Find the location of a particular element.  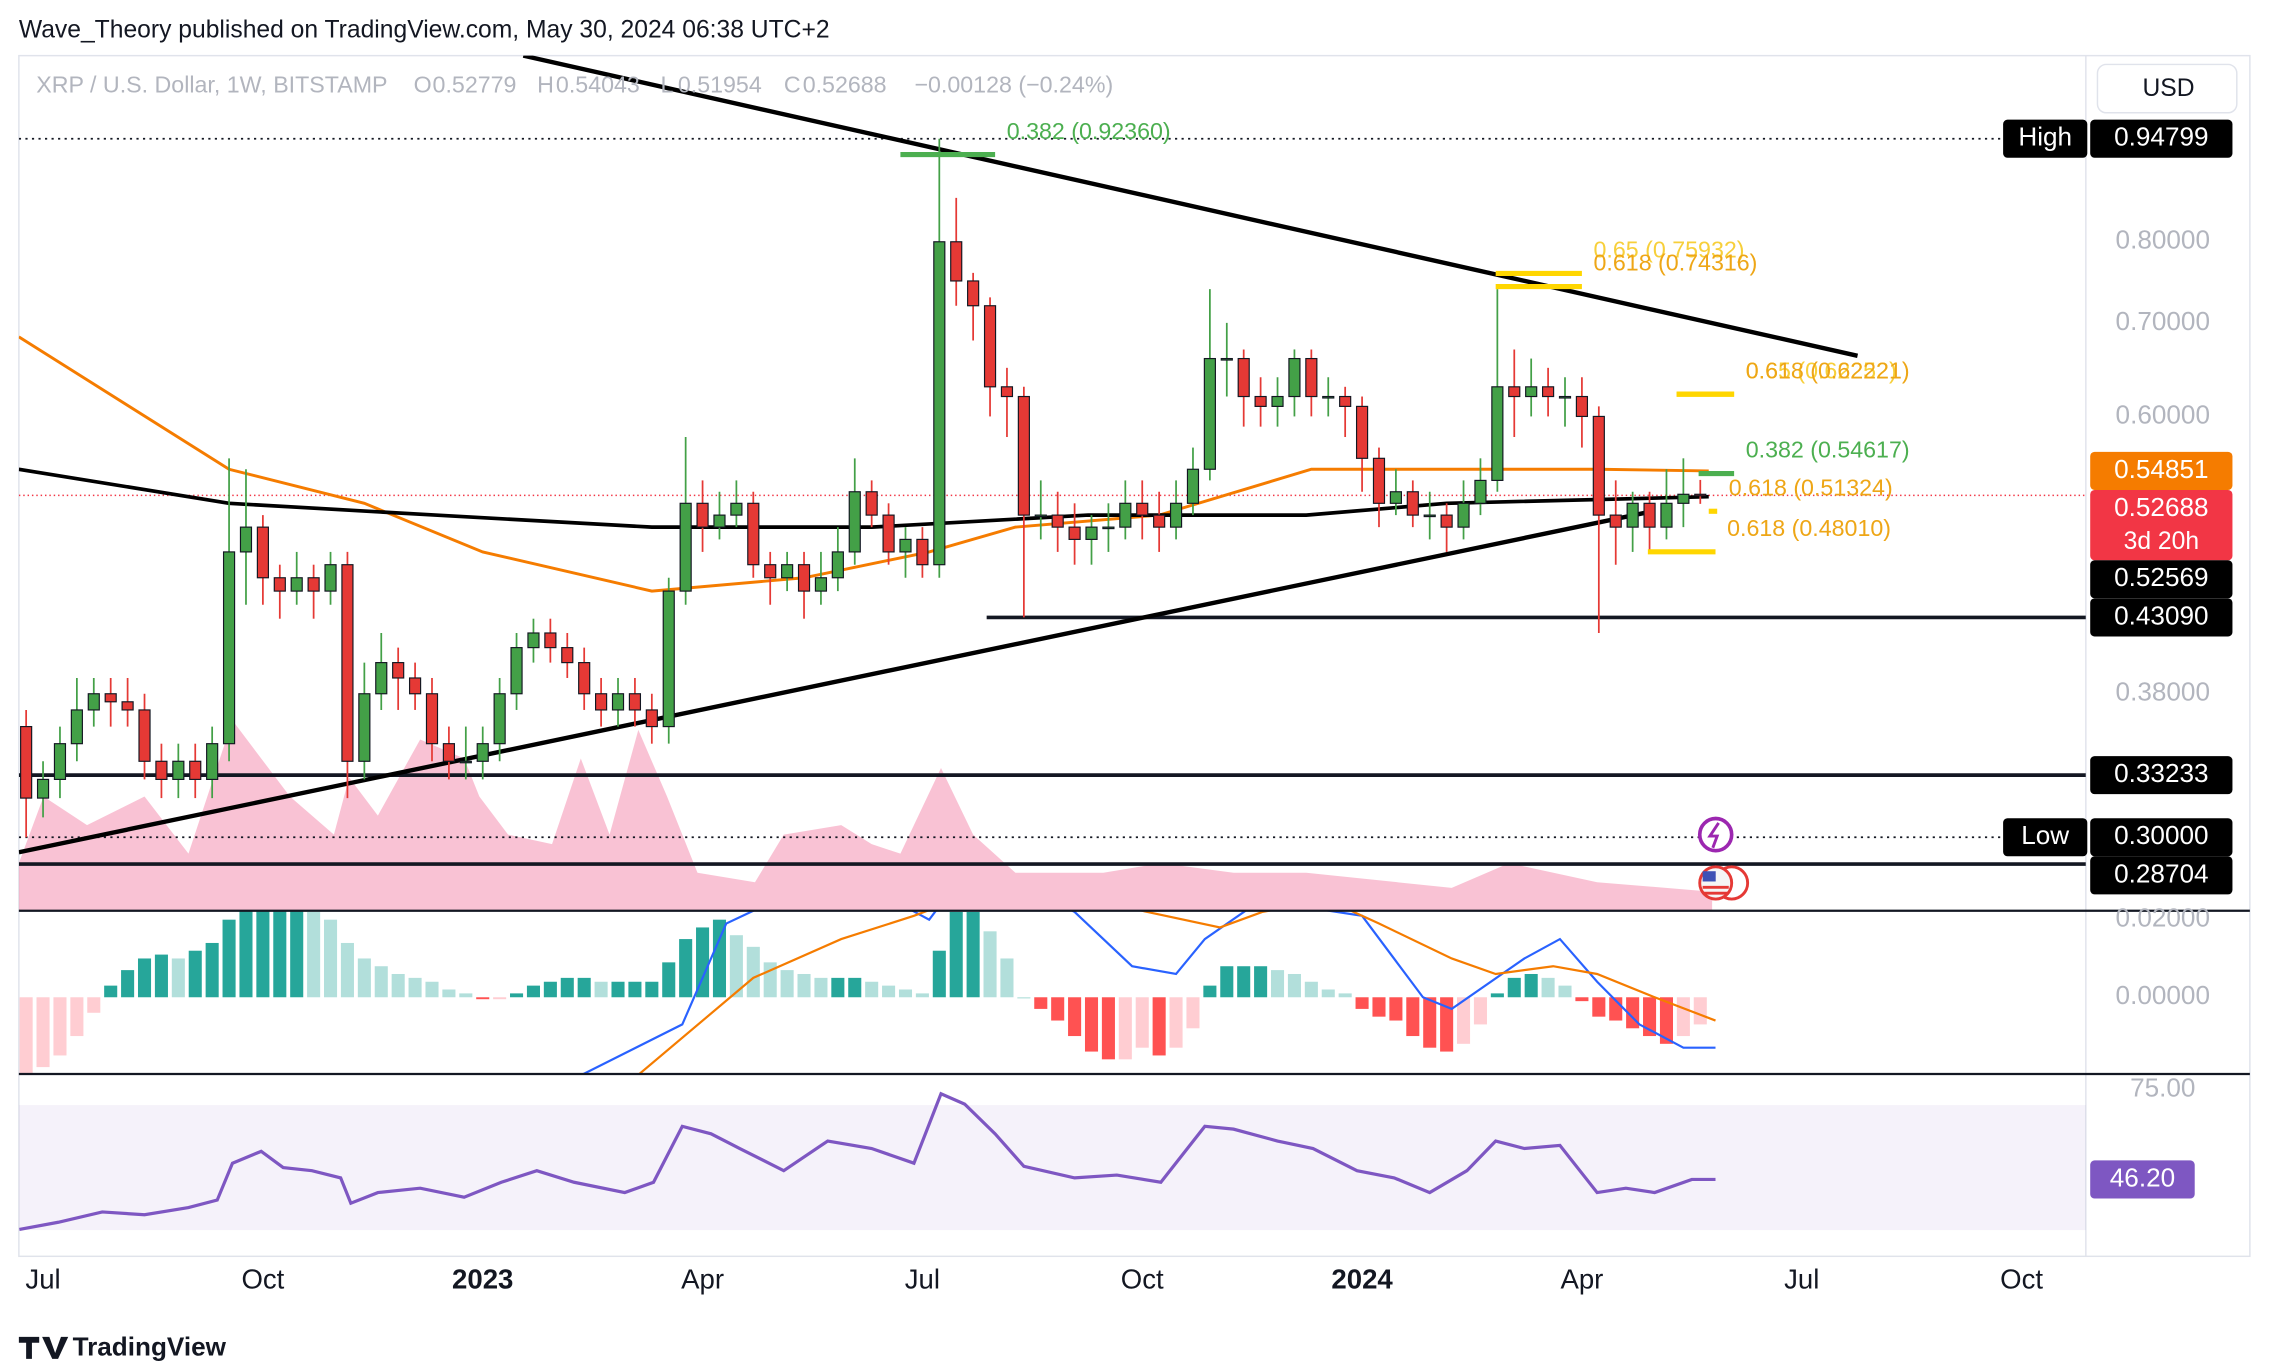

price-tag-label: 0.54851 is located at coordinates (2161, 469).